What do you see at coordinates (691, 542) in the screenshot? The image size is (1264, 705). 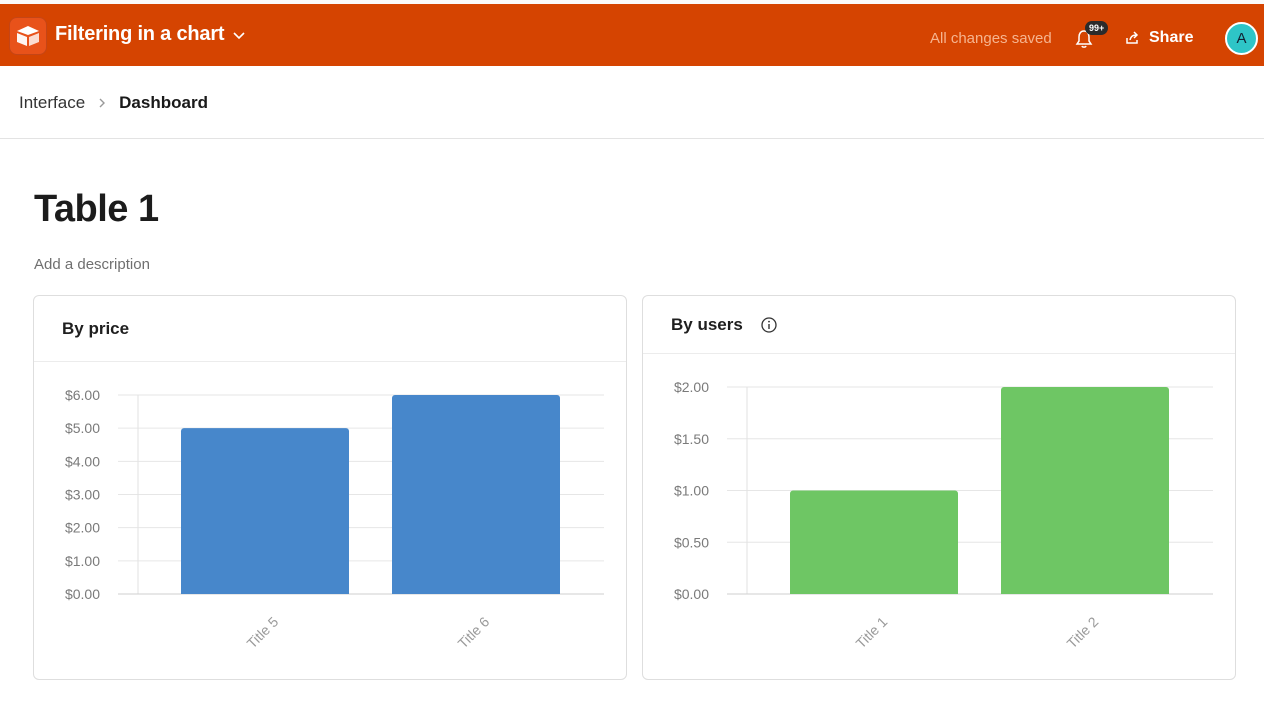 I see `y-tick-label: $0.50` at bounding box center [691, 542].